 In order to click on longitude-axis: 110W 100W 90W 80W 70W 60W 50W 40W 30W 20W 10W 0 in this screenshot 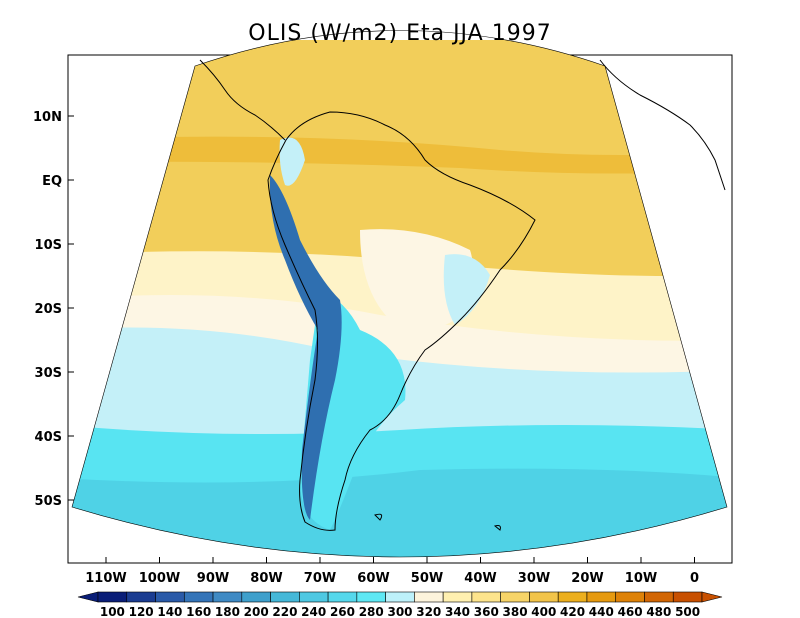, I will do `click(392, 571)`.